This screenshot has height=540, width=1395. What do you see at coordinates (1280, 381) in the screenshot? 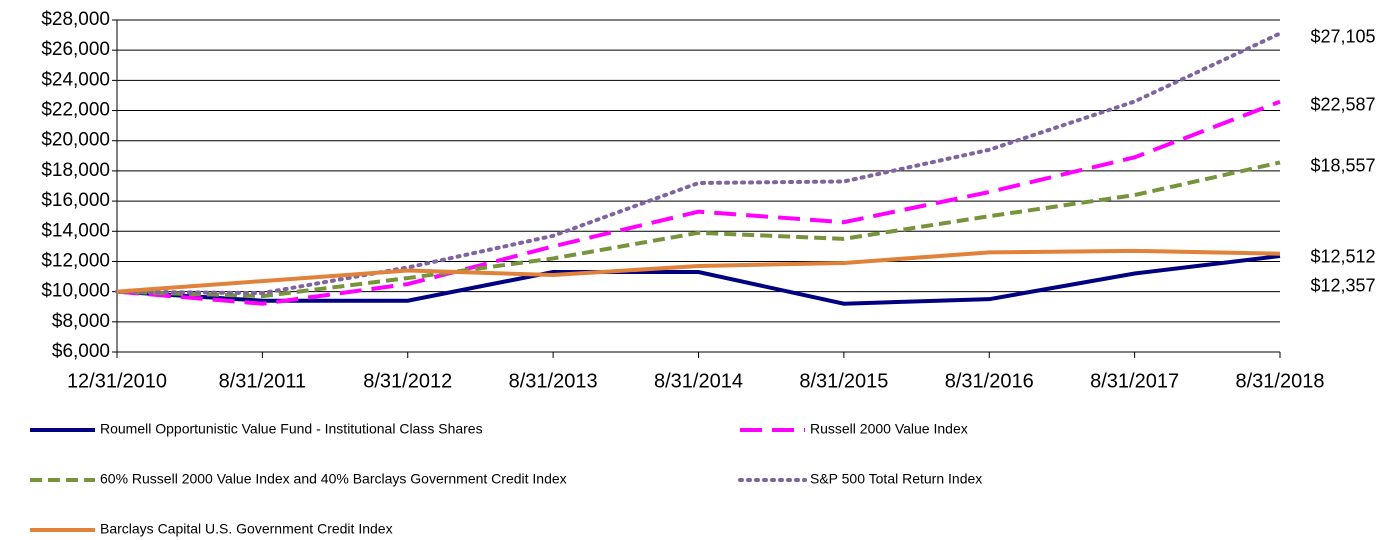
I see `x-tick-label: 8/31/2018` at bounding box center [1280, 381].